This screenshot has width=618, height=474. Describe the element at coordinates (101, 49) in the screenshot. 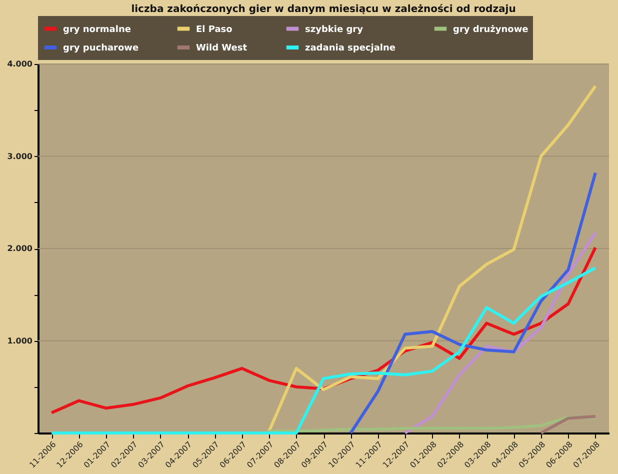

I see `legend-label: gry pucharowe` at that location.